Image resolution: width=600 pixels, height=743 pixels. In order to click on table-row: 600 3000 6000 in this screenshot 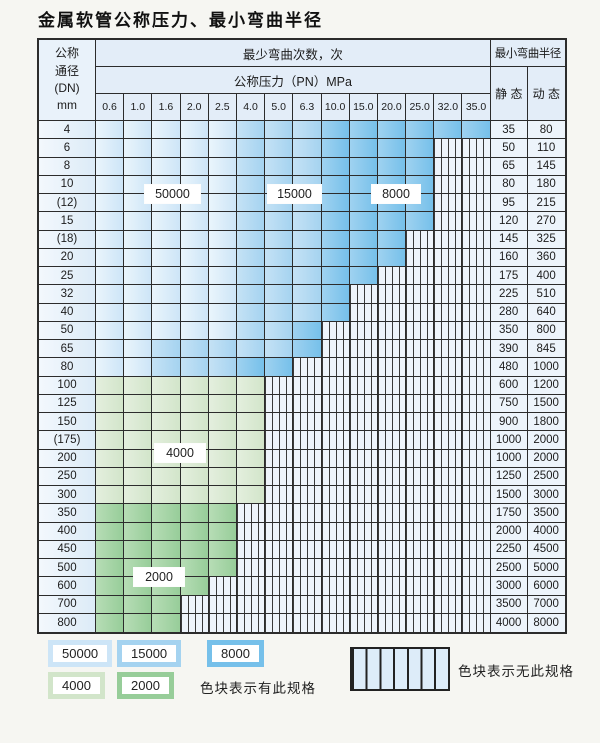, I will do `click(302, 586)`.